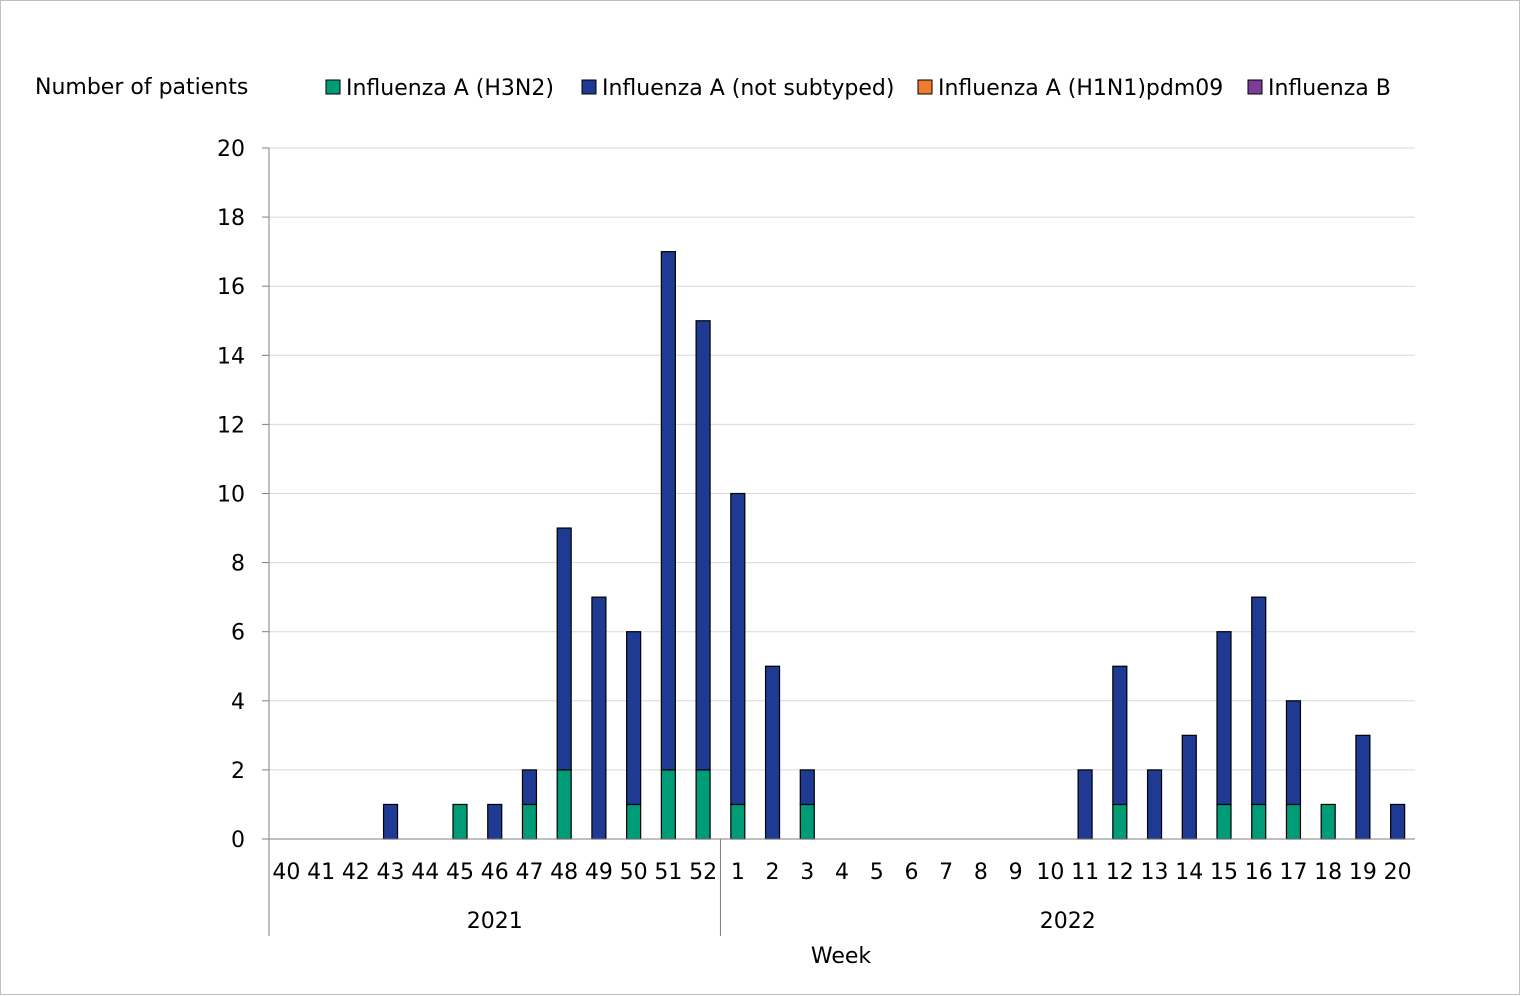 The width and height of the screenshot is (1520, 996). Describe the element at coordinates (703, 872) in the screenshot. I see `x-tick-label: 52` at that location.